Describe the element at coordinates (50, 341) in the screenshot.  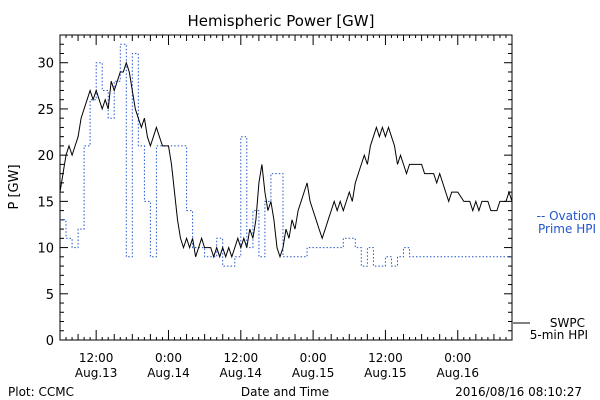
I see `y-tick-label: 0` at that location.